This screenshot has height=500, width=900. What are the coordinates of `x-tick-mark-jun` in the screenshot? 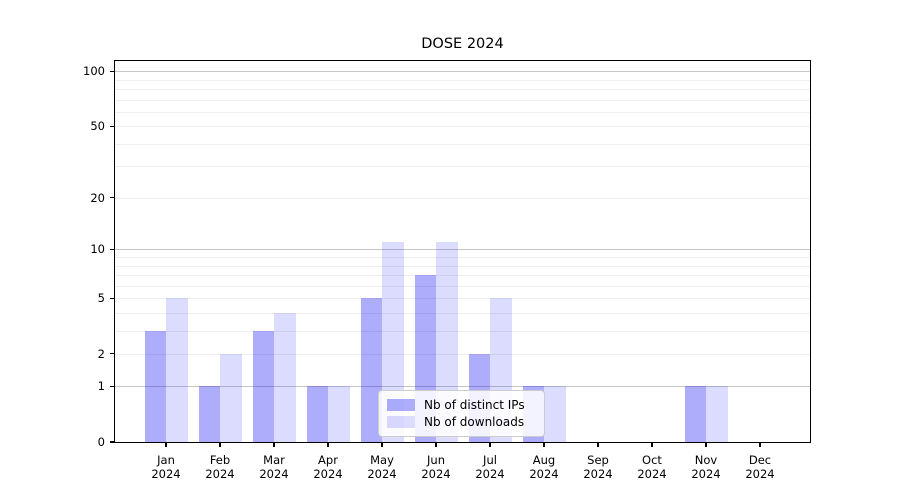 It's located at (436, 445).